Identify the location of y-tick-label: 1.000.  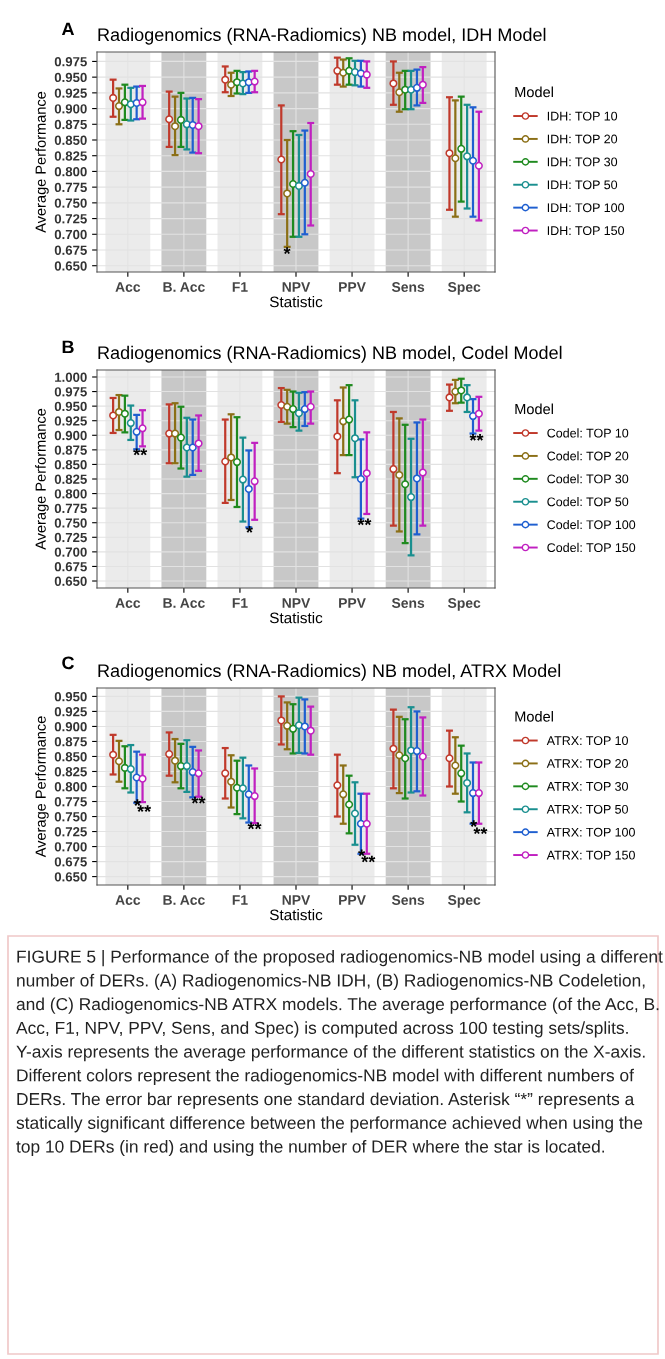
(71, 377).